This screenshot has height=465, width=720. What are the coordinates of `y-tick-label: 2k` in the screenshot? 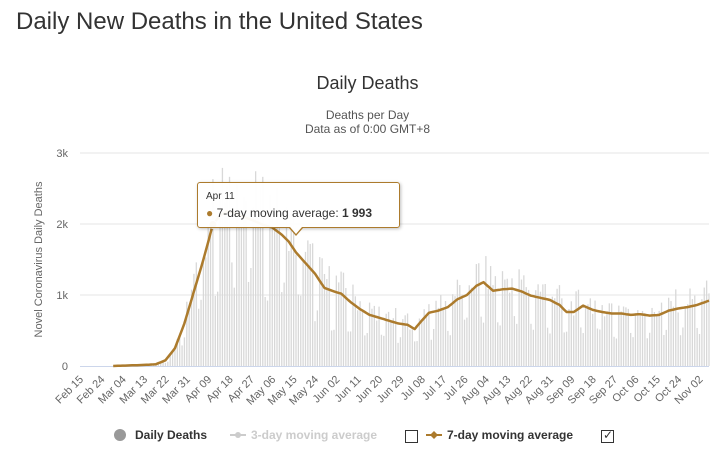 It's located at (62, 225).